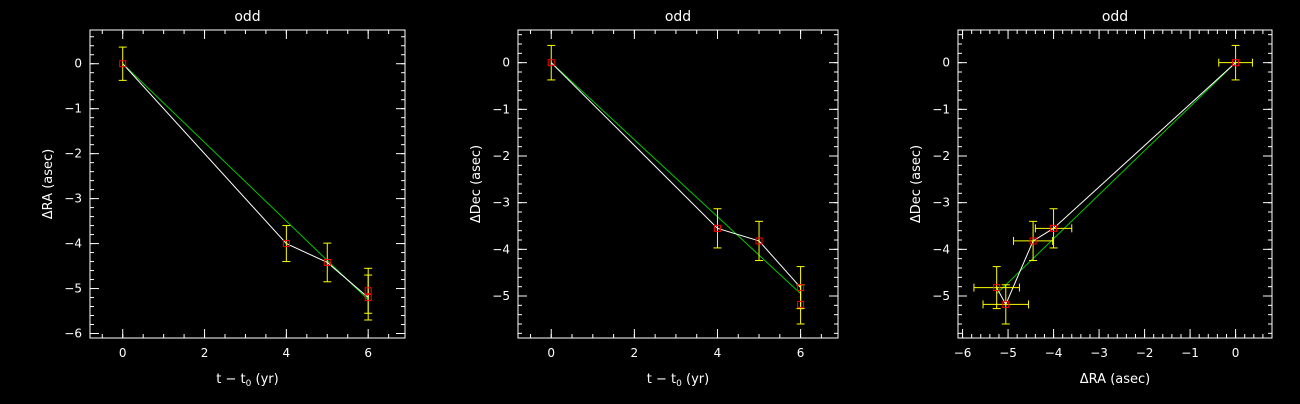 The image size is (1300, 404). Describe the element at coordinates (1008, 353) in the screenshot. I see `x-tick-label: −5` at that location.